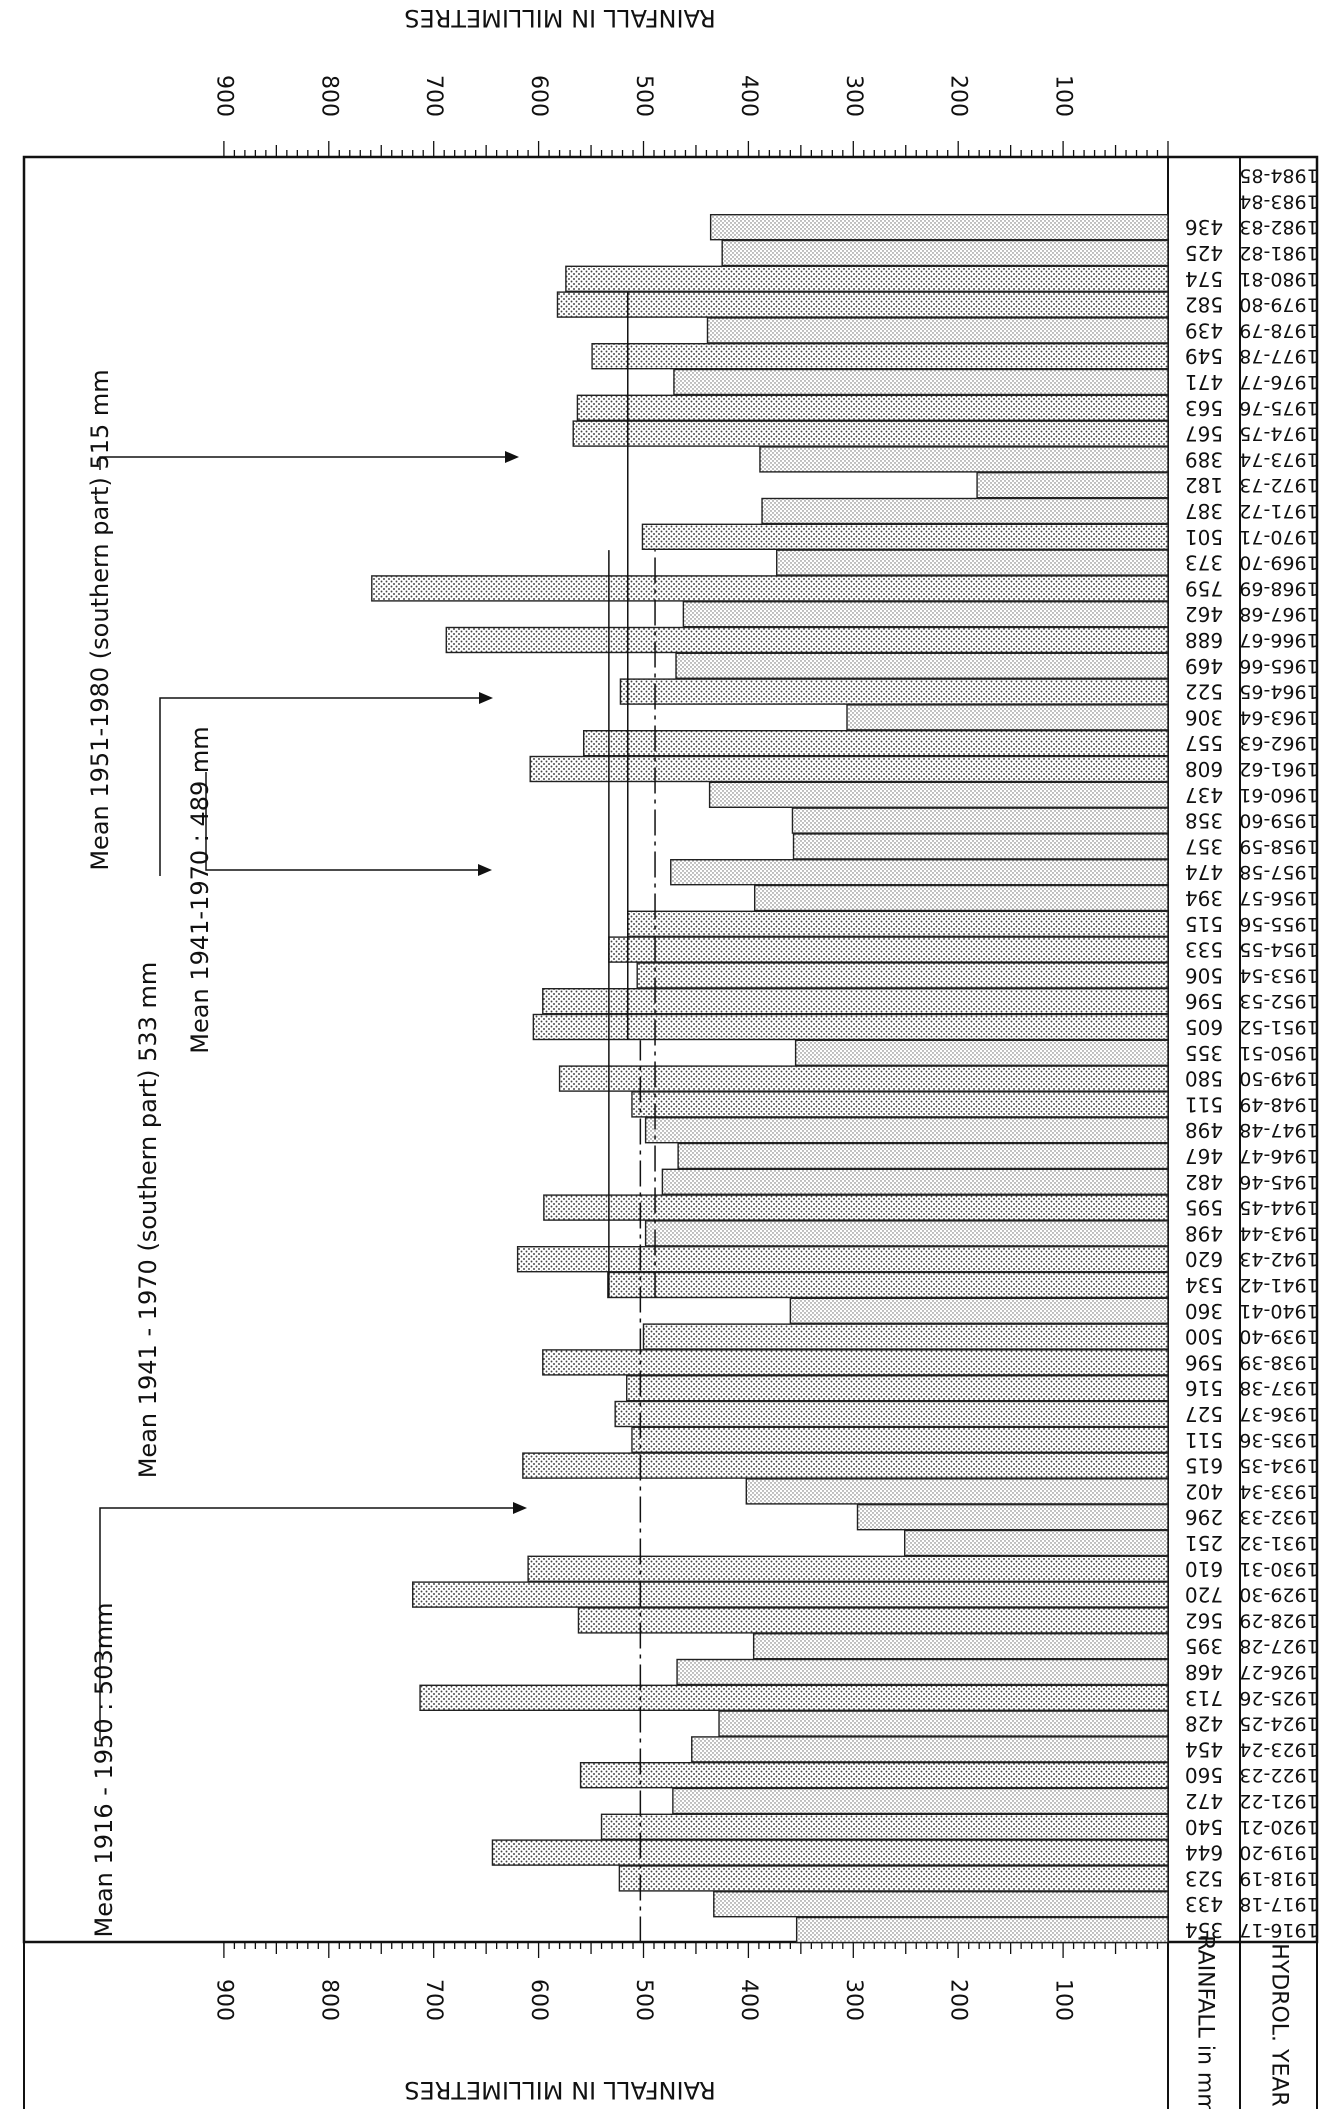 This screenshot has width=1338, height=2113. What do you see at coordinates (104, 1769) in the screenshot?
I see `mean-label-0: Mean 1916 - 1950 : 503mm` at bounding box center [104, 1769].